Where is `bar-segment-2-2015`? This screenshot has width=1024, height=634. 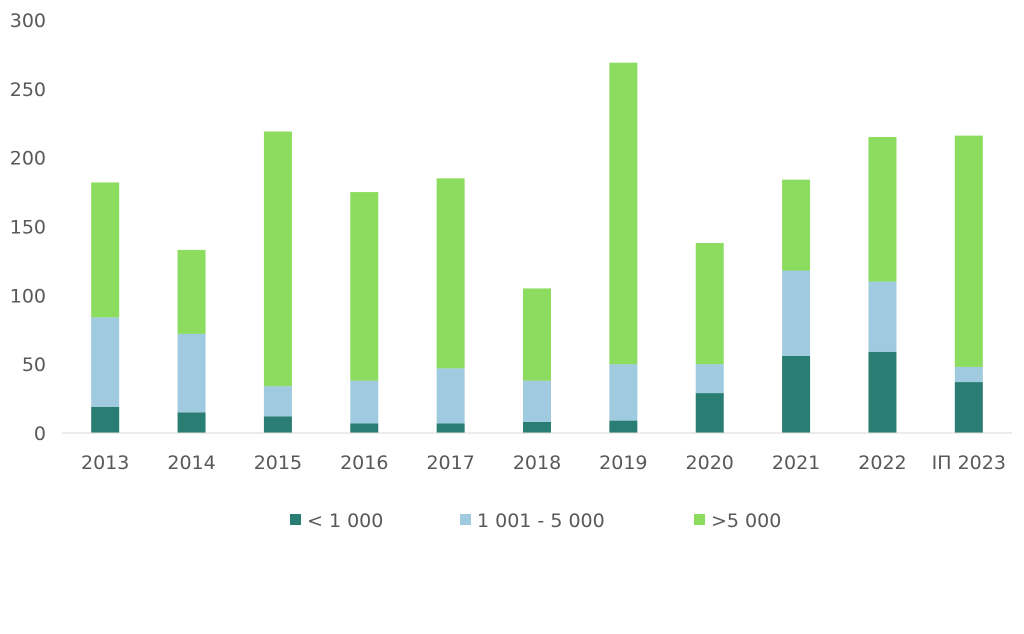
bar-segment-2-2015 is located at coordinates (277, 401).